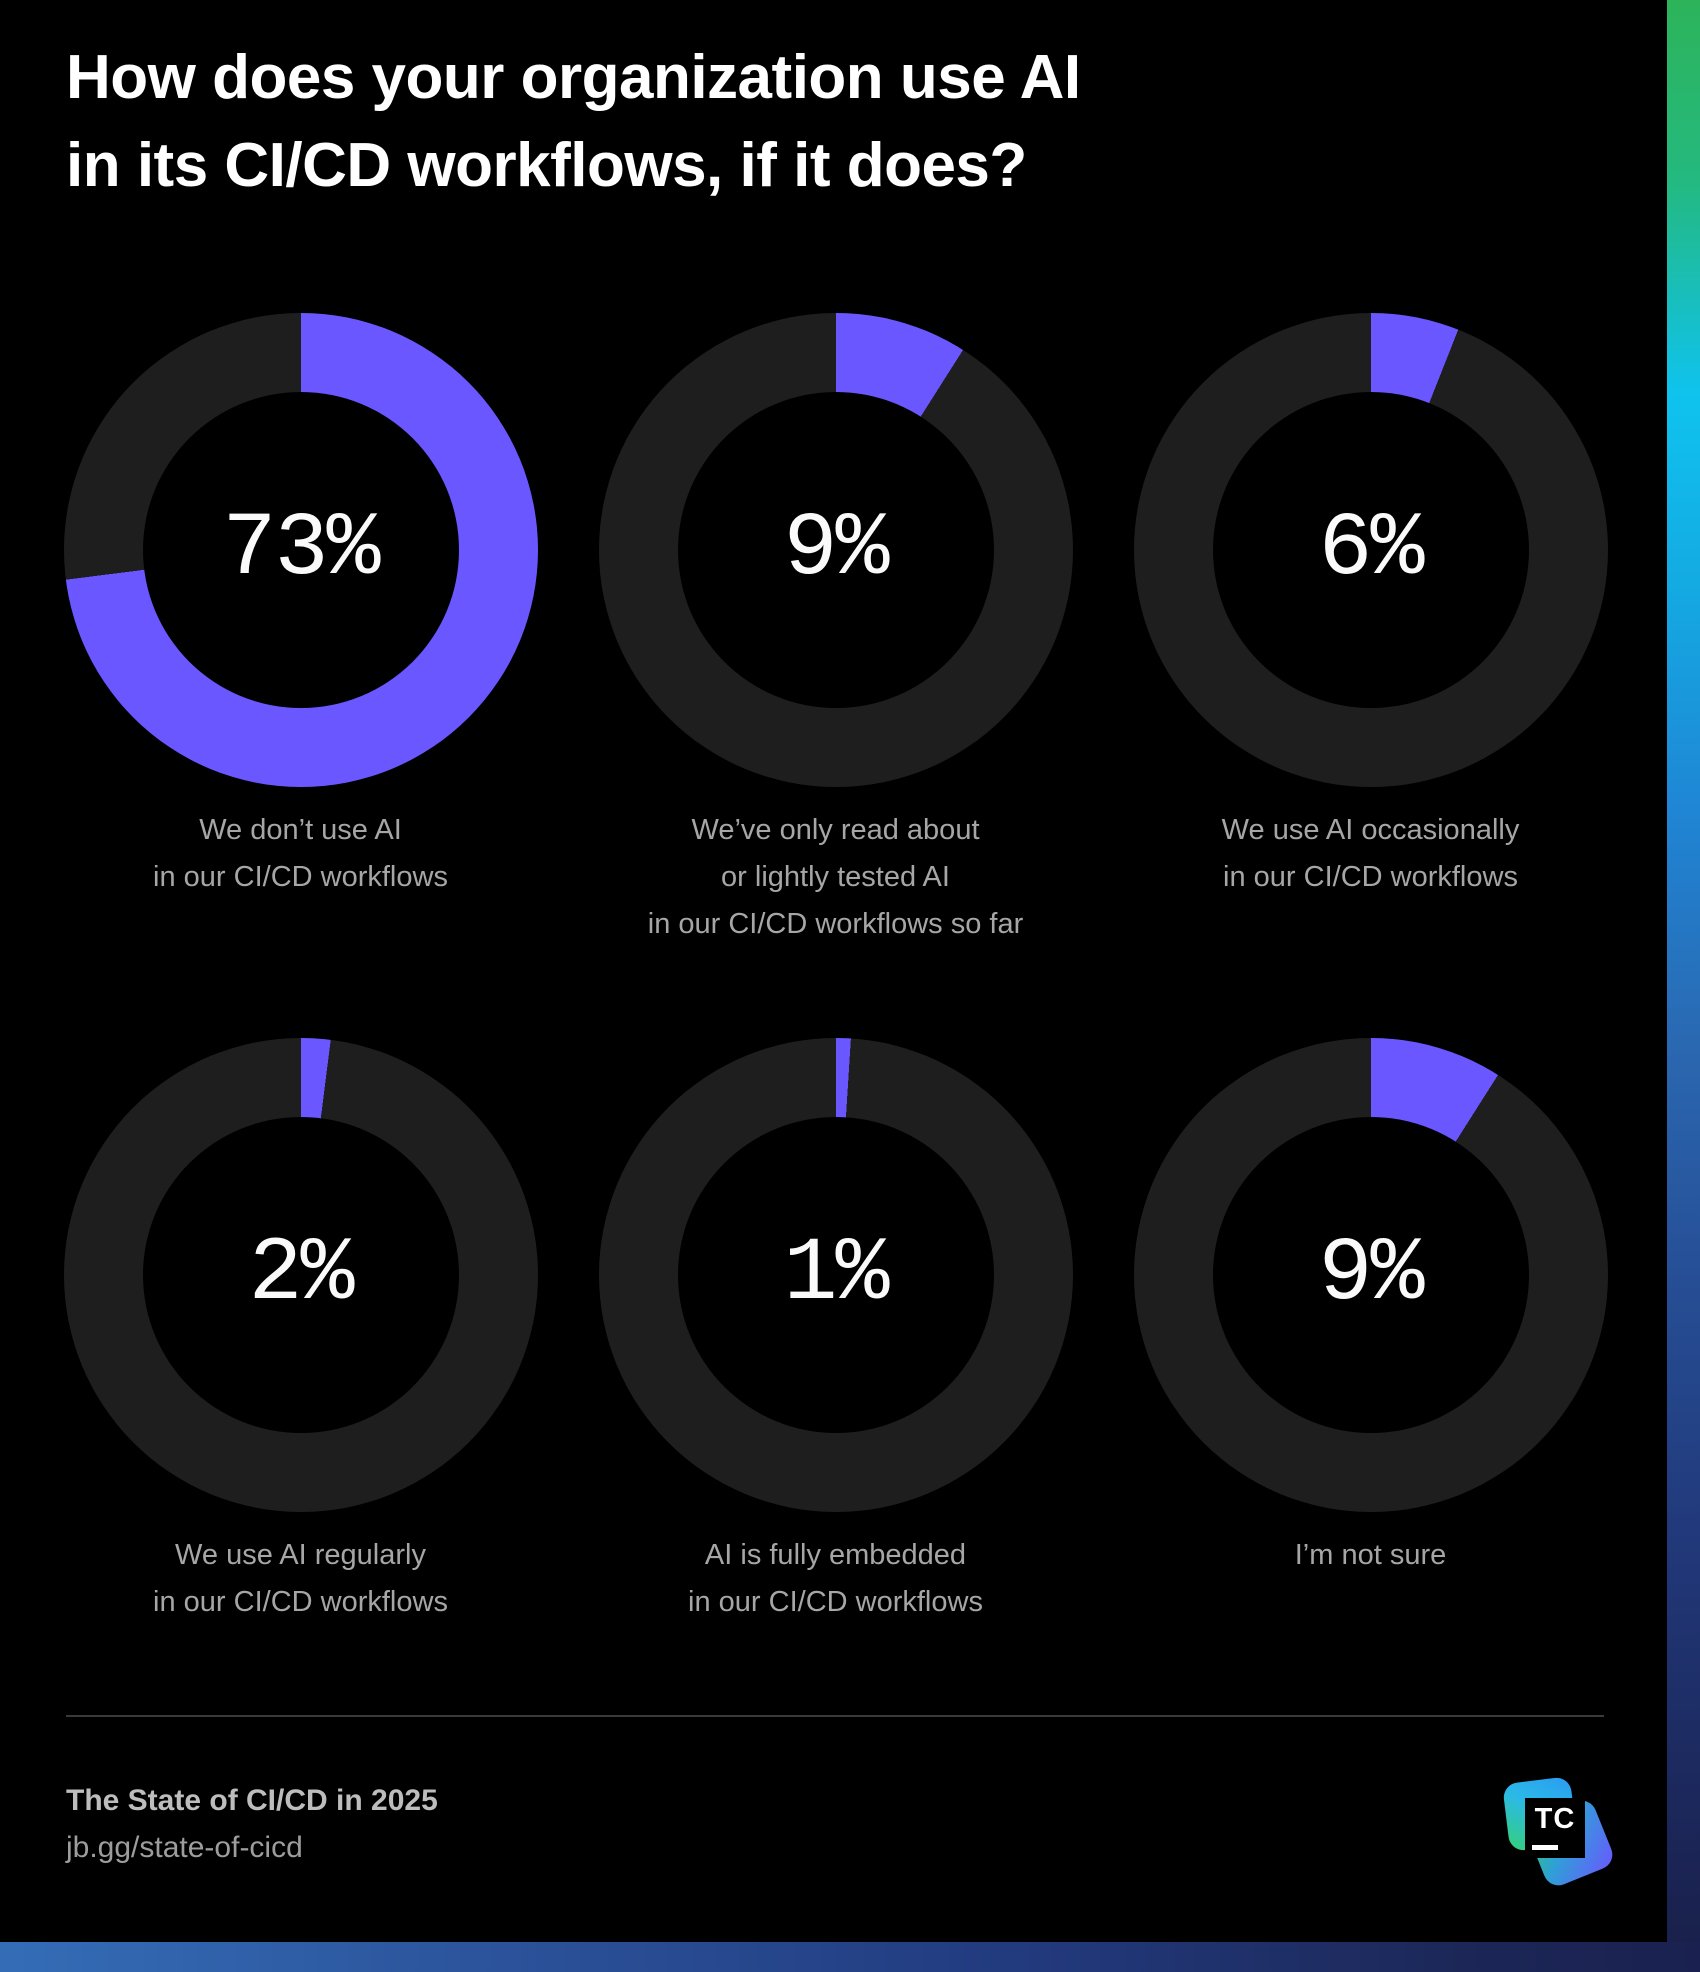 This screenshot has width=1700, height=1972. Describe the element at coordinates (546, 165) in the screenshot. I see `page-title-line-2: in its CI/CD workflows, if it does?` at that location.